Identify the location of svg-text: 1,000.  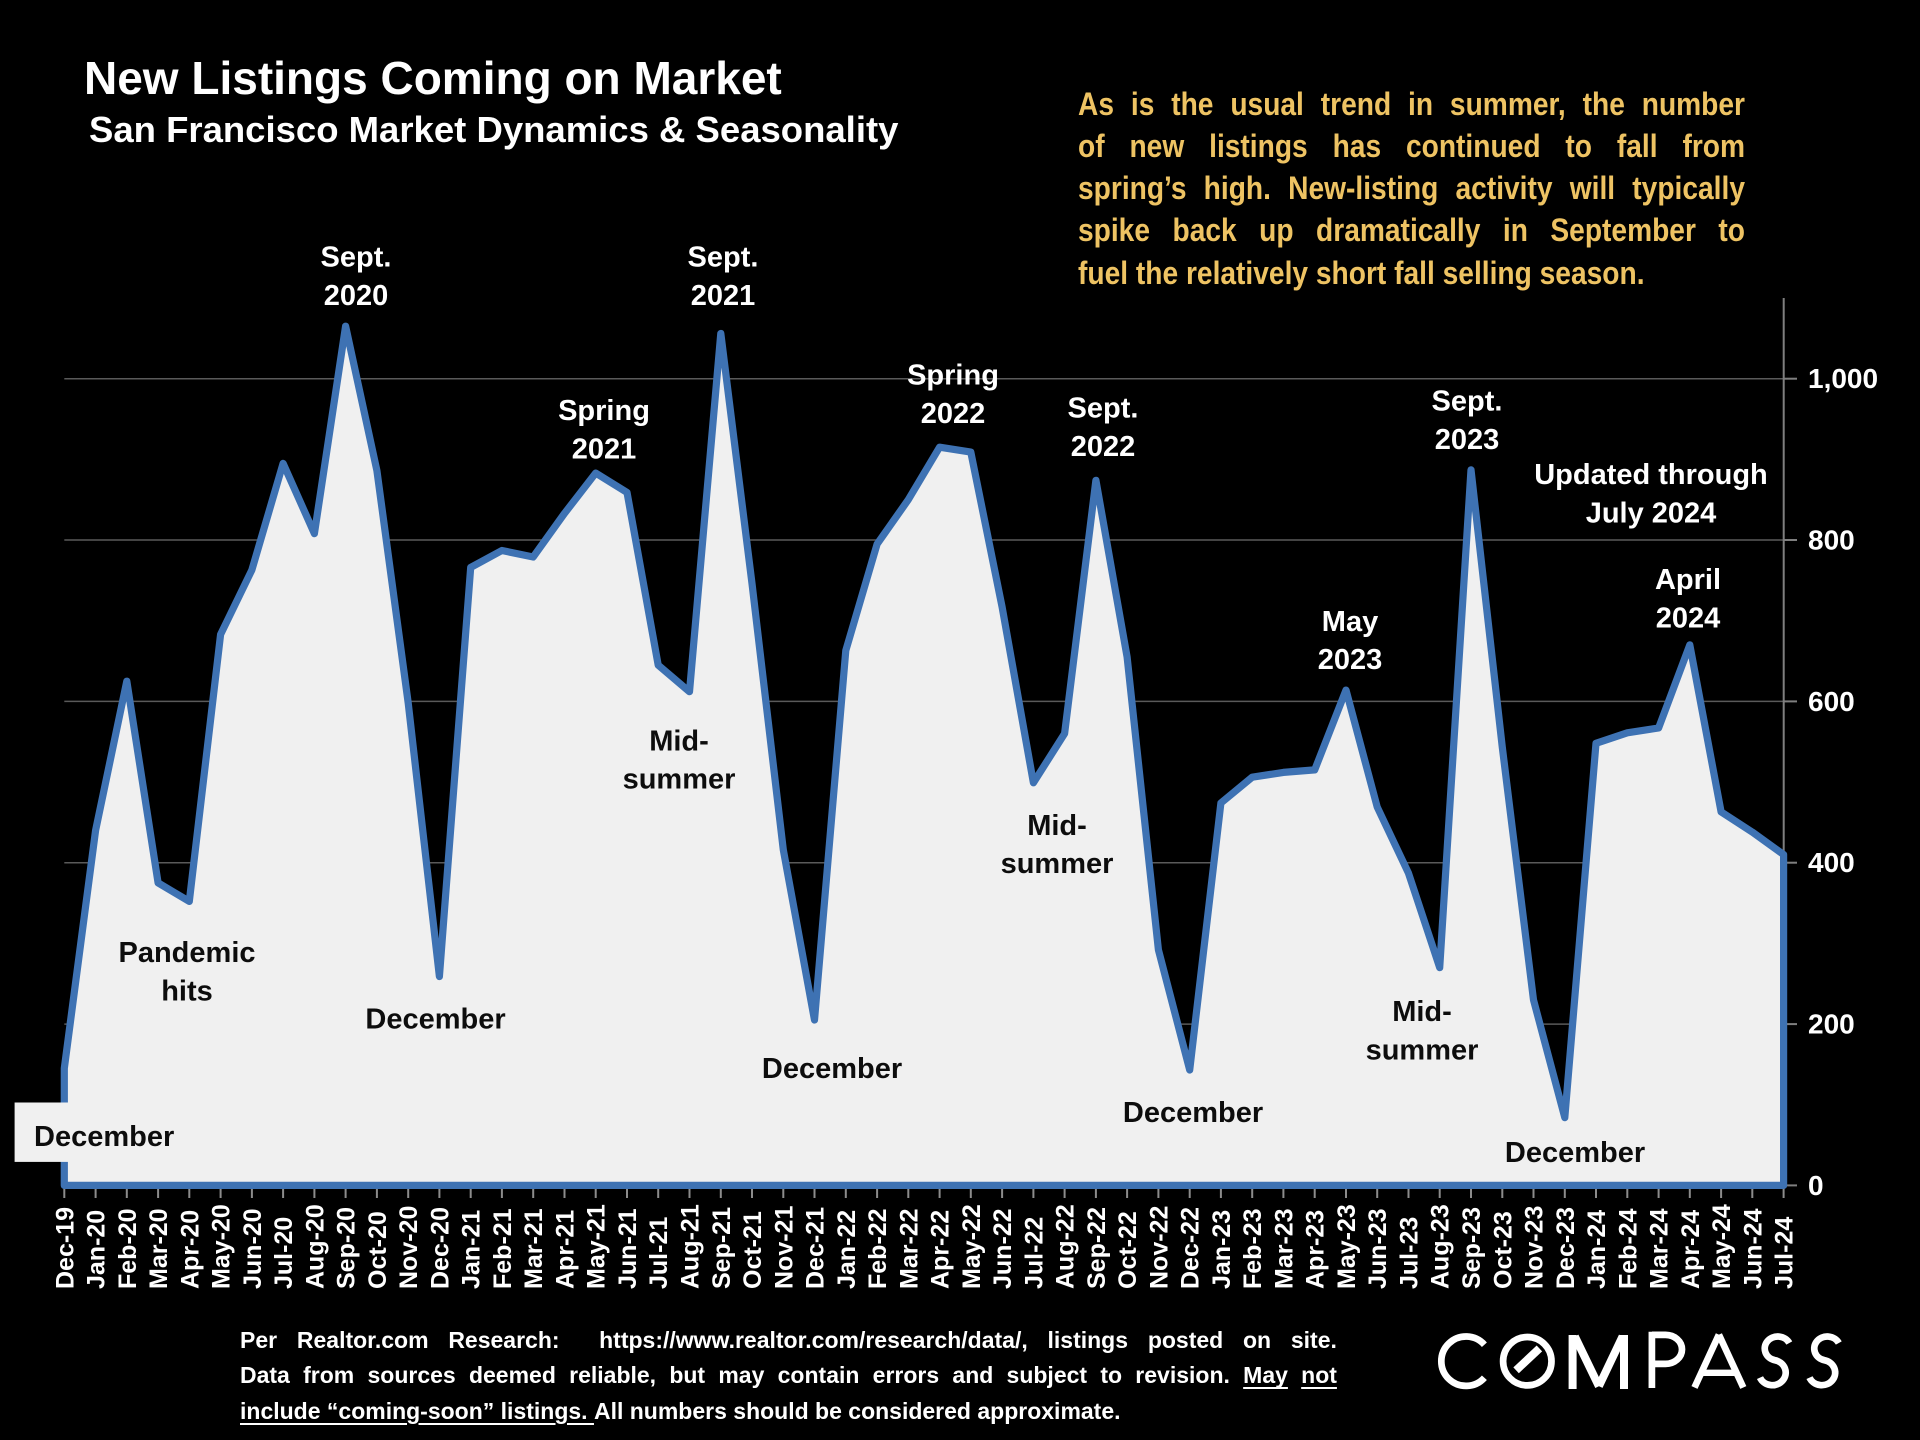
(1843, 378).